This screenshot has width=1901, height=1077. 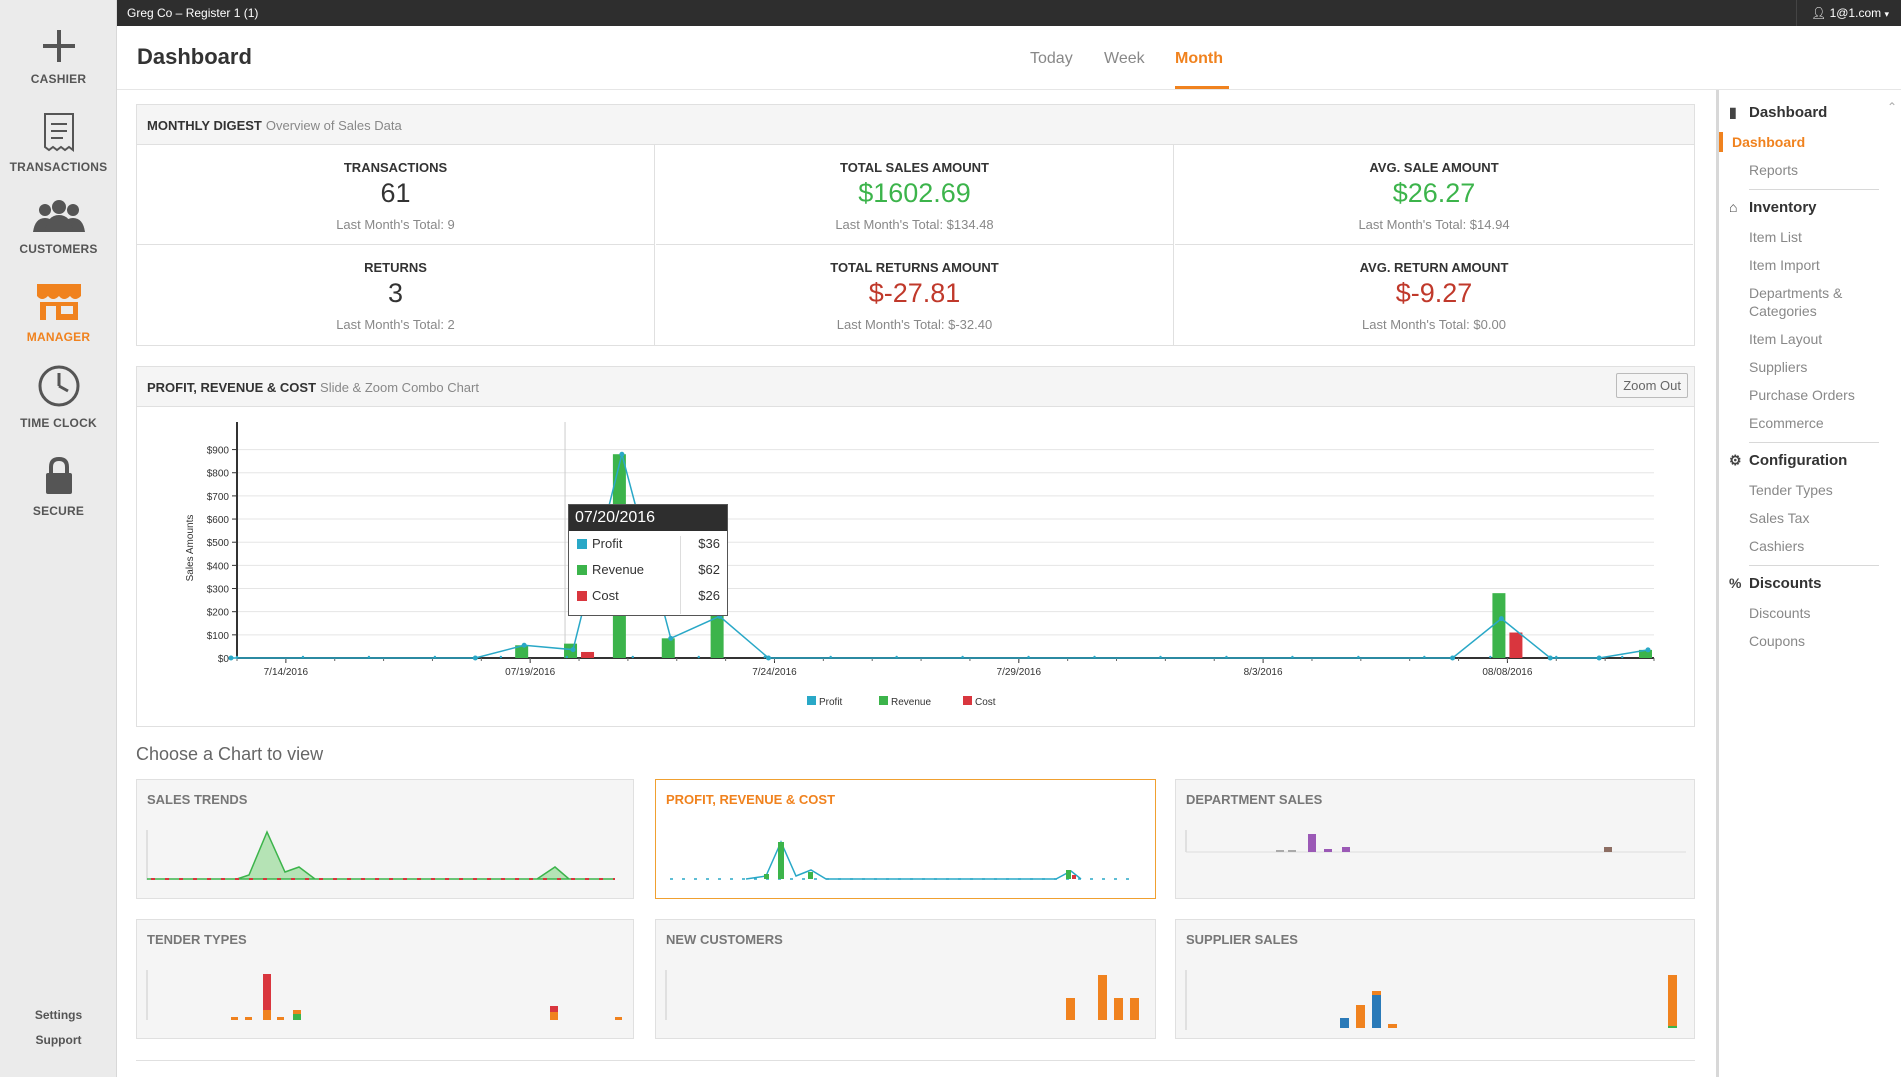 I want to click on mini-chart-sales-trends: SALES TRENDS, so click(x=385, y=839).